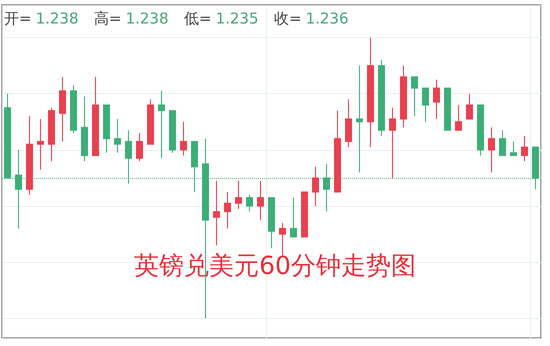 The height and width of the screenshot is (346, 550). I want to click on text: 高=1.238, so click(131, 19).